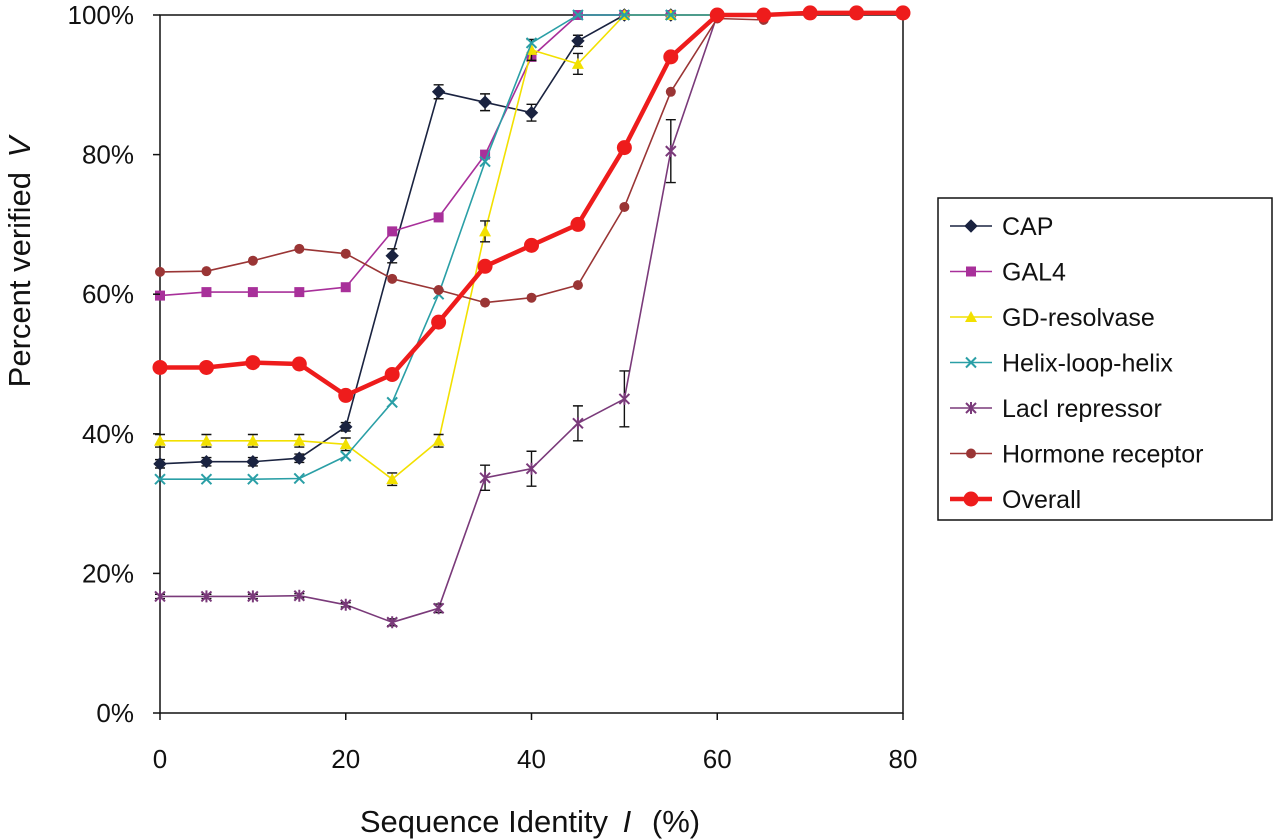 The image size is (1280, 840). What do you see at coordinates (1078, 318) in the screenshot?
I see `legend-label: GD-resolvase` at bounding box center [1078, 318].